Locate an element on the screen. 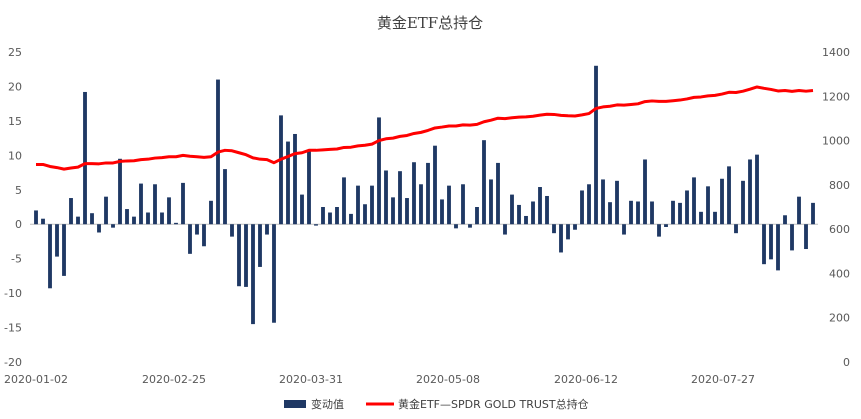 The image size is (861, 419). right-tick-label: 200 is located at coordinates (839, 318).